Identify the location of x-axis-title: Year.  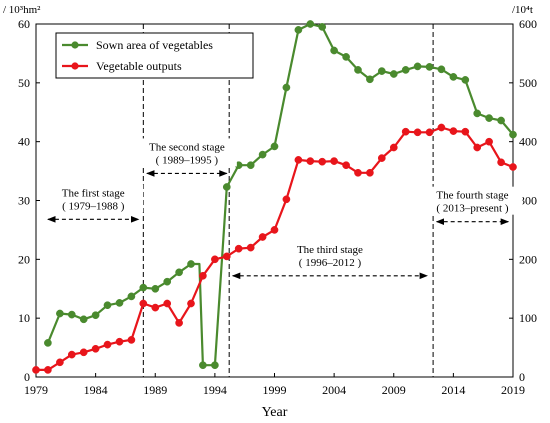
(275, 412).